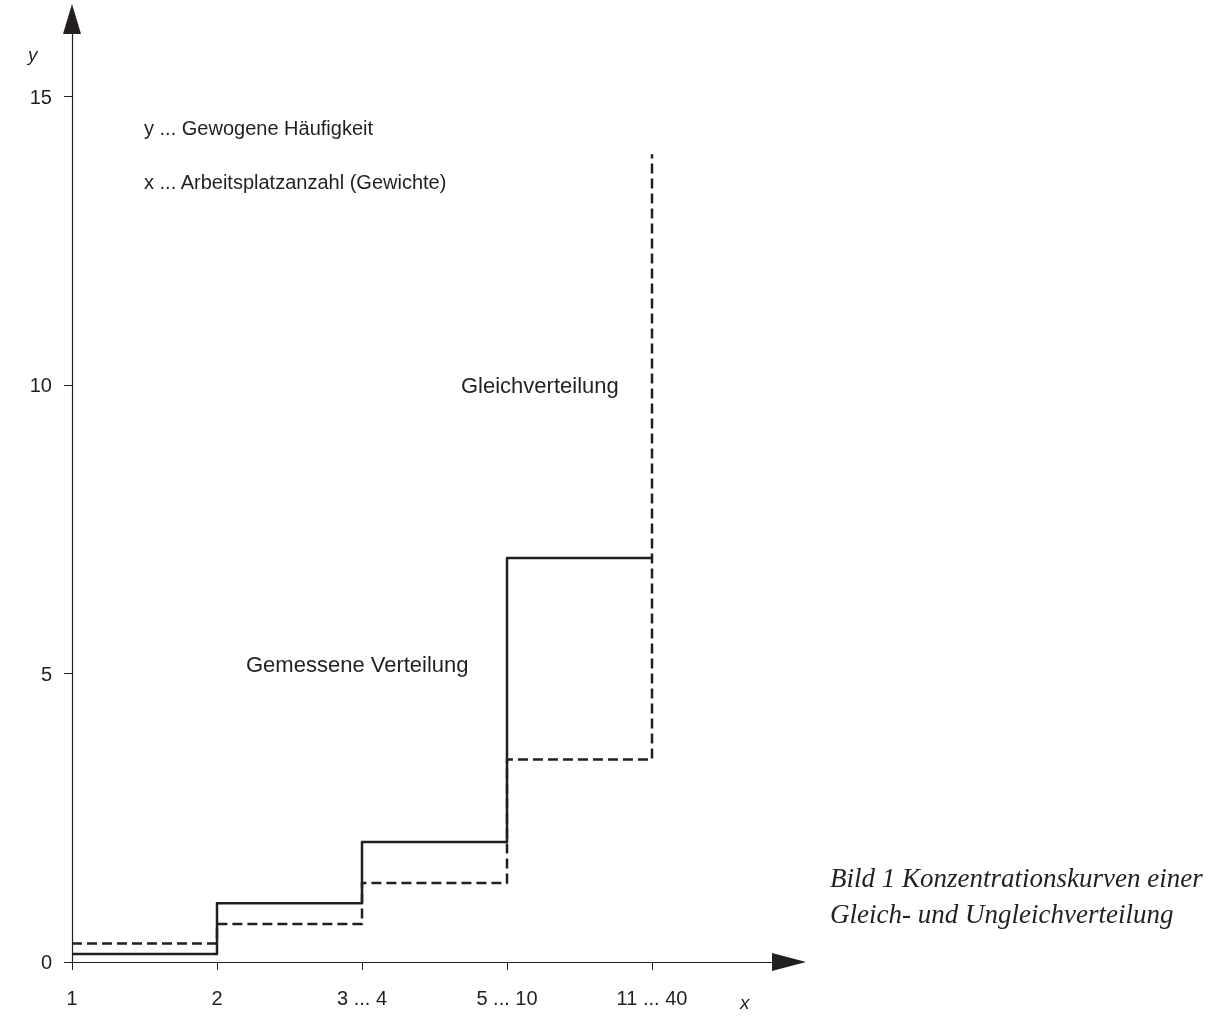  What do you see at coordinates (46, 962) in the screenshot?
I see `y-tick-label: 0` at bounding box center [46, 962].